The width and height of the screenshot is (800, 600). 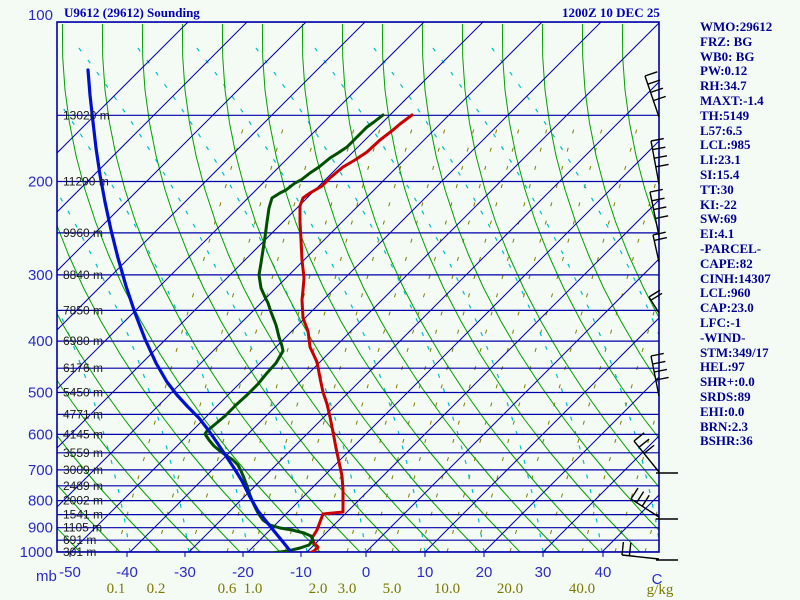 What do you see at coordinates (732, 100) in the screenshot?
I see `stat-line: MAXT:-1.4` at bounding box center [732, 100].